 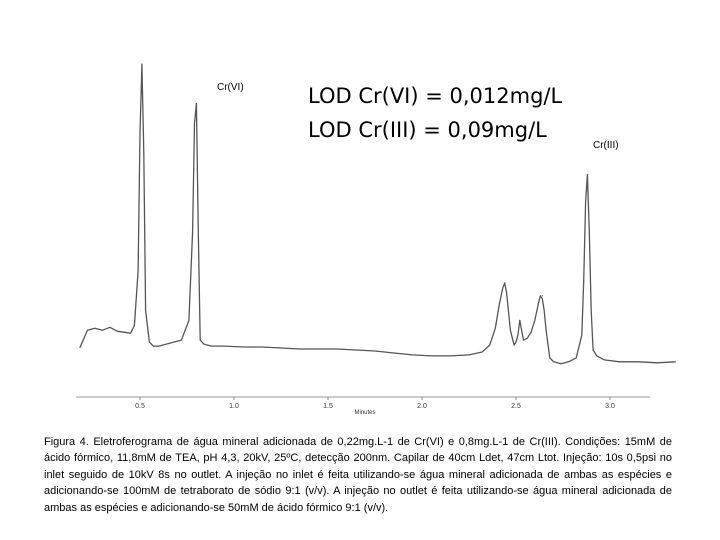 What do you see at coordinates (140, 406) in the screenshot?
I see `x-tick-label: 0.5` at bounding box center [140, 406].